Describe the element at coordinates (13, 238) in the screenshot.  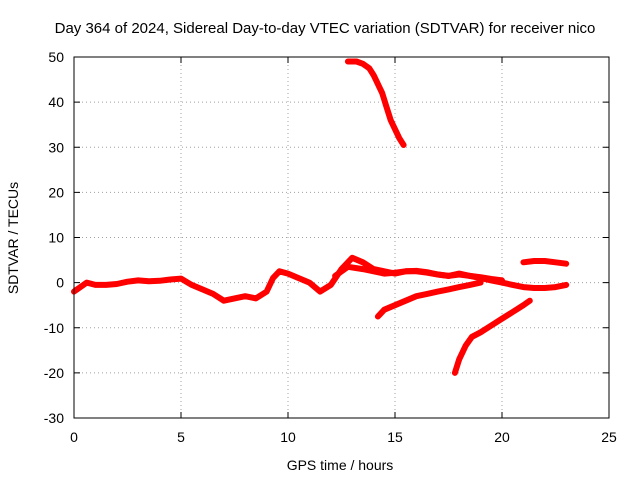
I see `y-axis-title: SDTVAR / TECUs` at that location.